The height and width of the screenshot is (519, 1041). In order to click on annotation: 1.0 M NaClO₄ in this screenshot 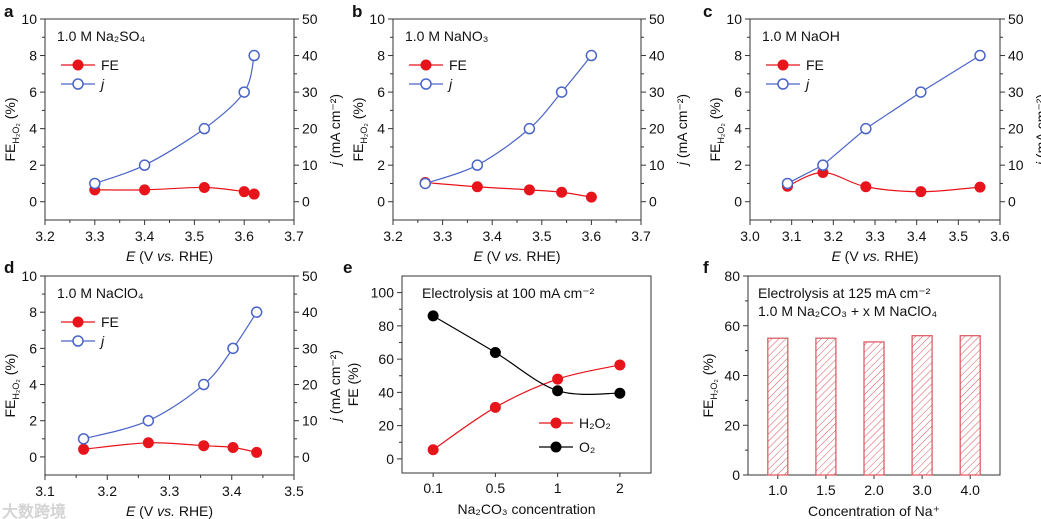, I will do `click(100, 293)`.